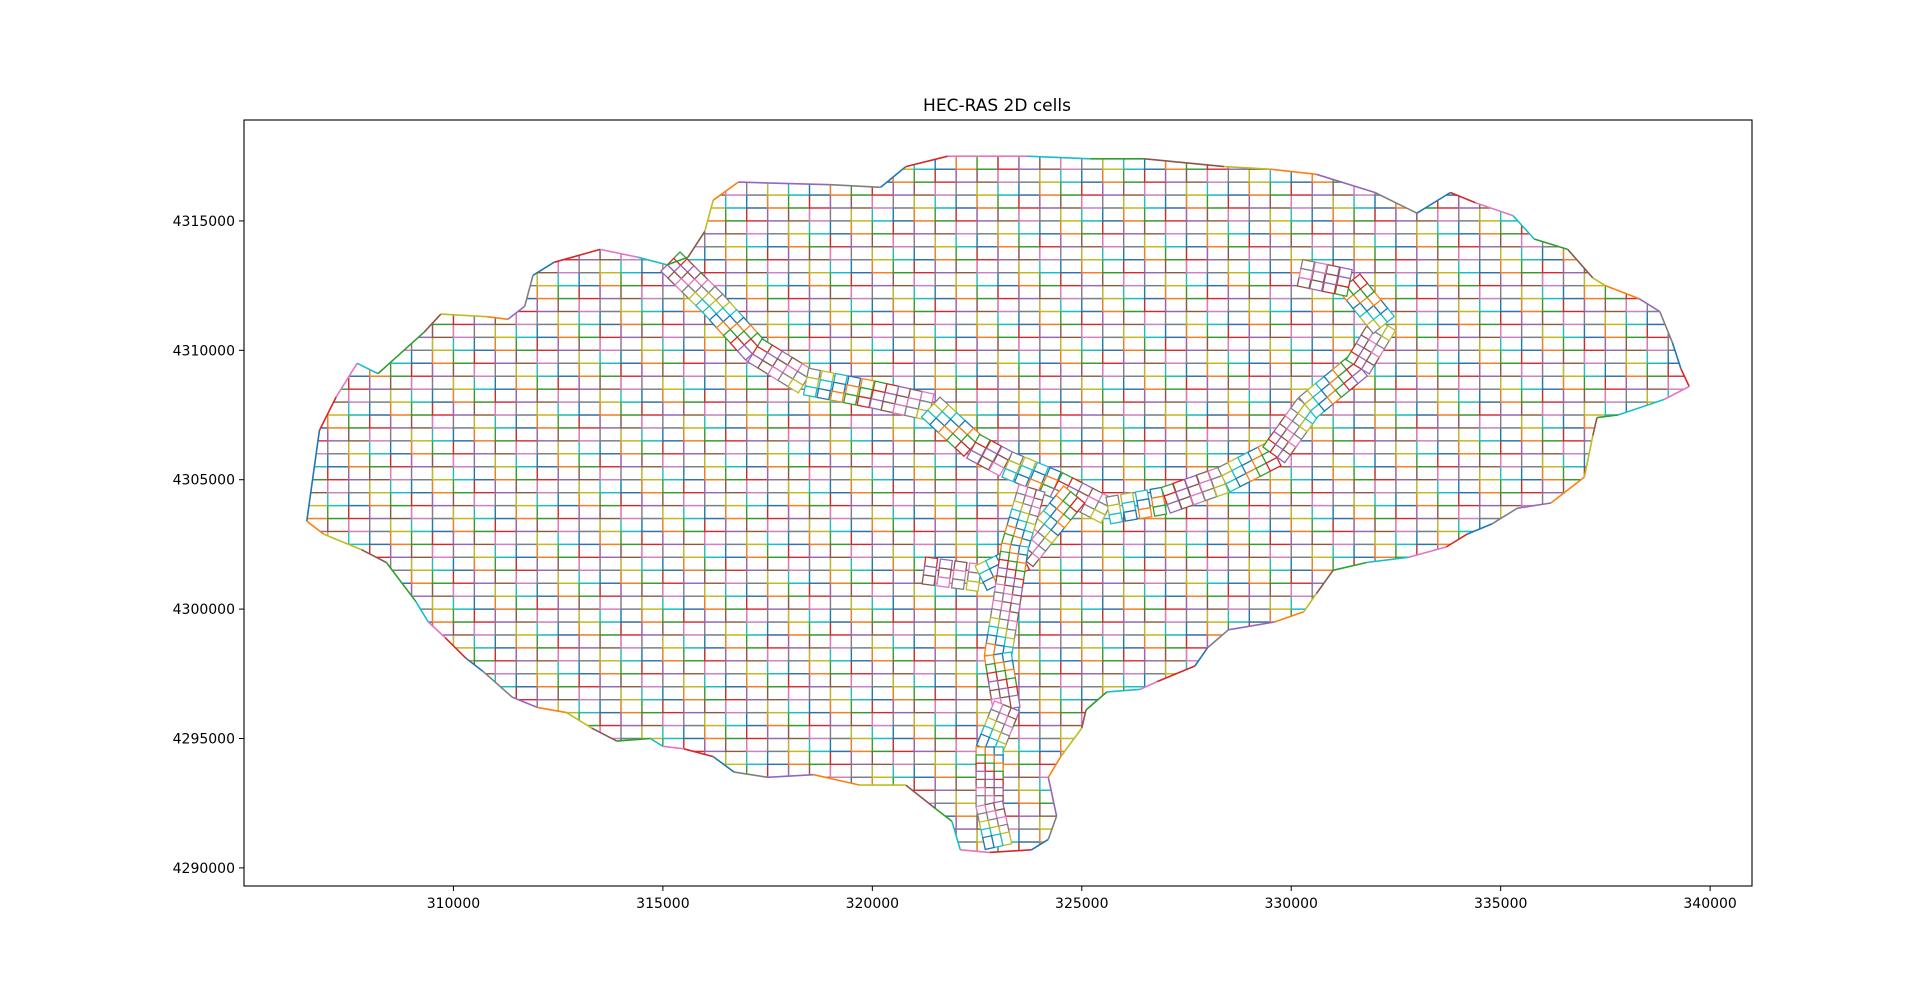  Describe the element at coordinates (1290, 904) in the screenshot. I see `x-tick-label: 330000` at that location.